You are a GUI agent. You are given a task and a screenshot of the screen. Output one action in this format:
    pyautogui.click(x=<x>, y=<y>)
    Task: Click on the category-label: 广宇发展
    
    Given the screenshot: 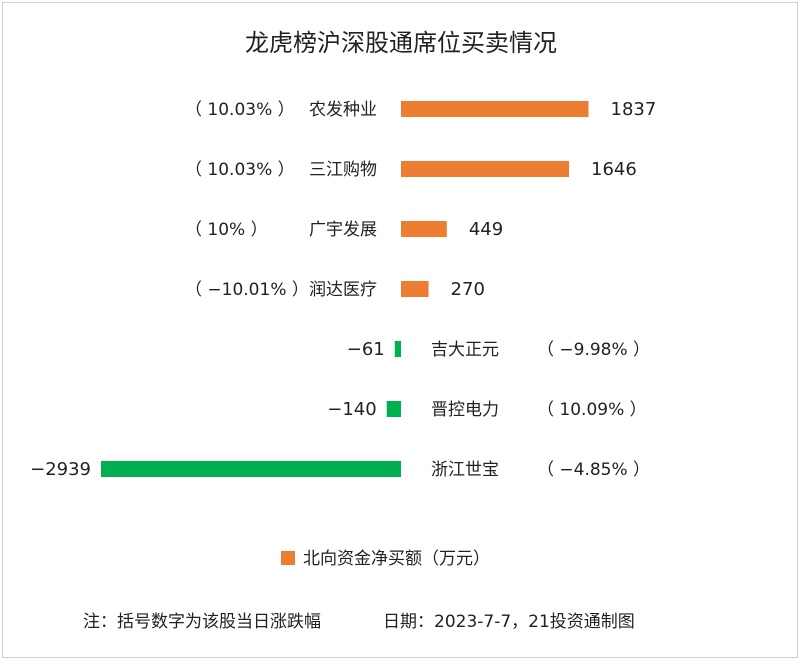 What is the action you would take?
    pyautogui.click(x=343, y=230)
    